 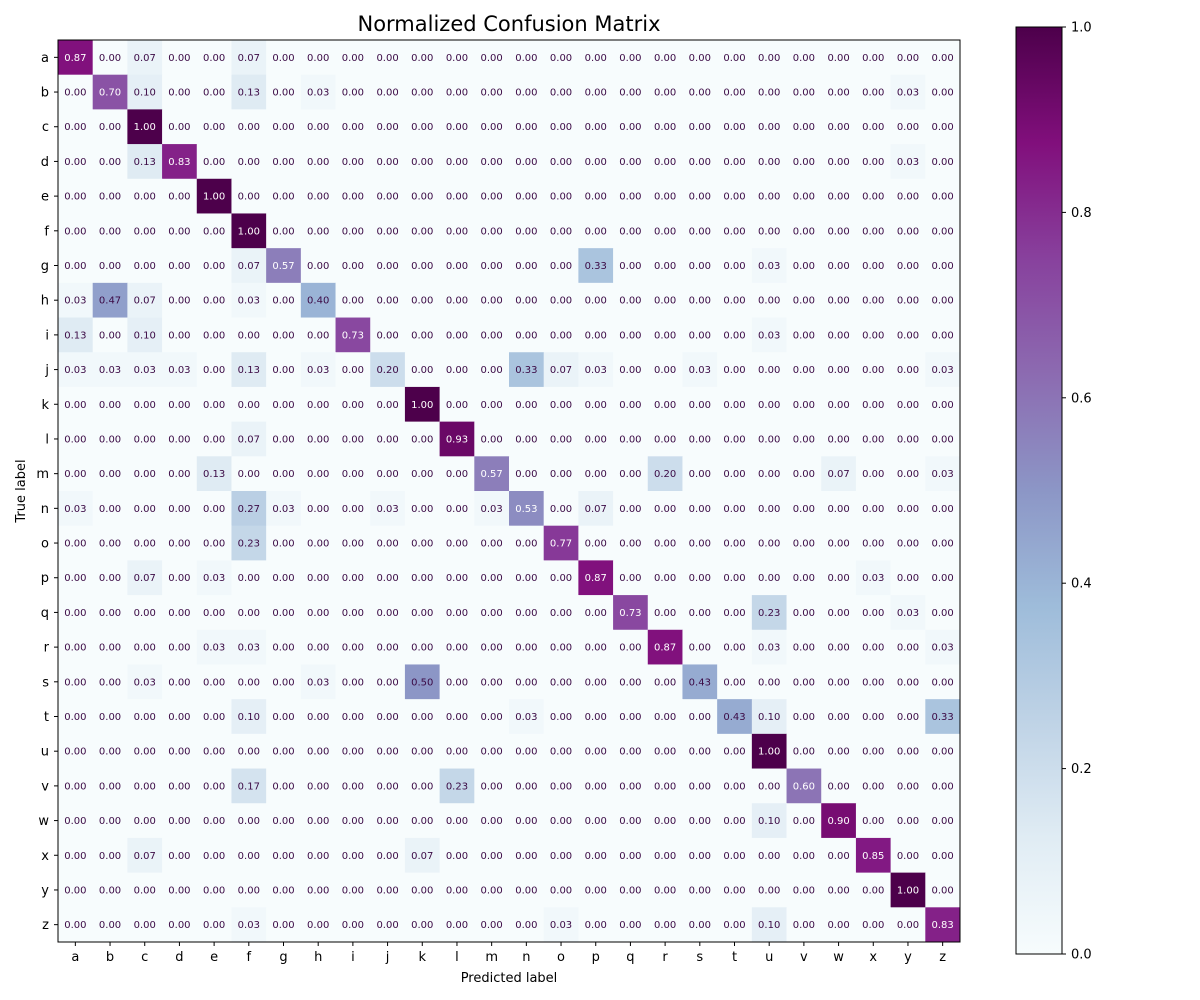 I want to click on cell-value-label: 0.85, so click(x=873, y=856).